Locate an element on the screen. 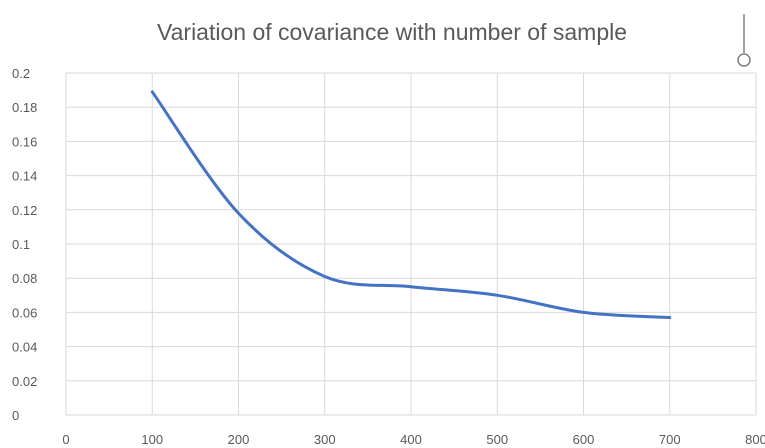  y-tick-label: 0.18 is located at coordinates (24, 107).